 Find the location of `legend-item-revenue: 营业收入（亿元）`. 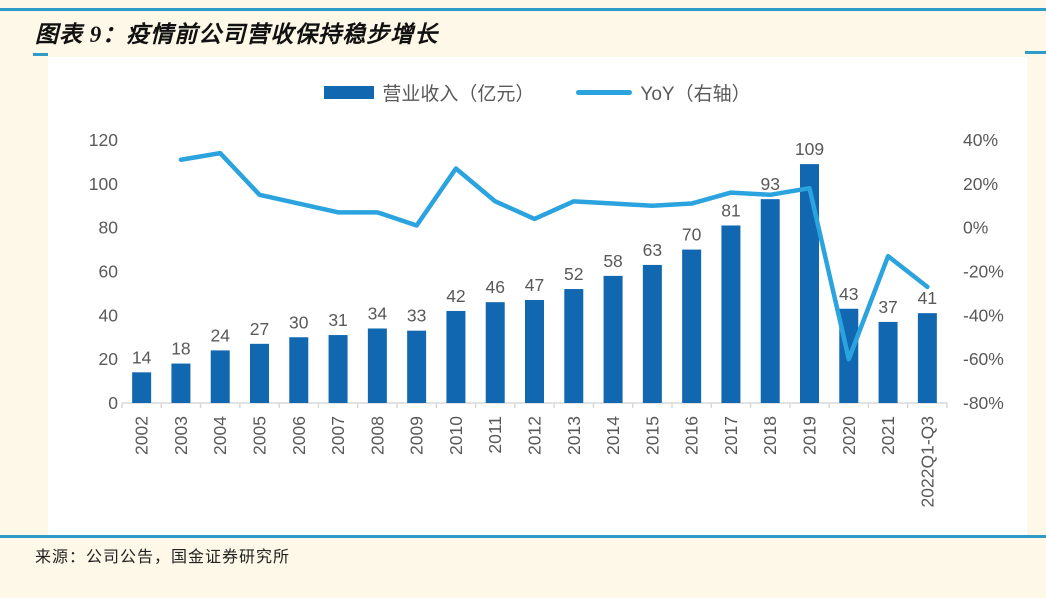

legend-item-revenue: 营业收入（亿元） is located at coordinates (429, 92).